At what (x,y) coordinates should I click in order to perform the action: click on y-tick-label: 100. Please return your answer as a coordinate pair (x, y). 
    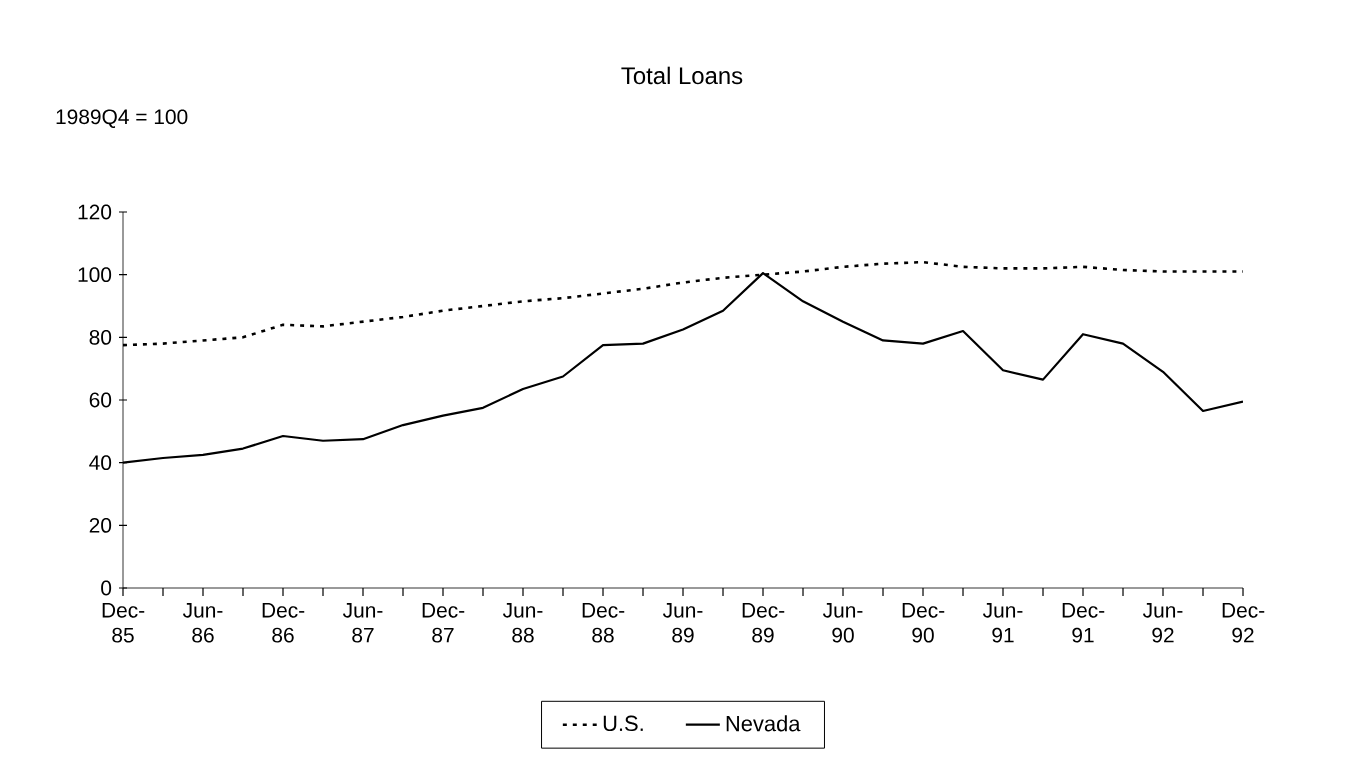
    Looking at the image, I should click on (95, 275).